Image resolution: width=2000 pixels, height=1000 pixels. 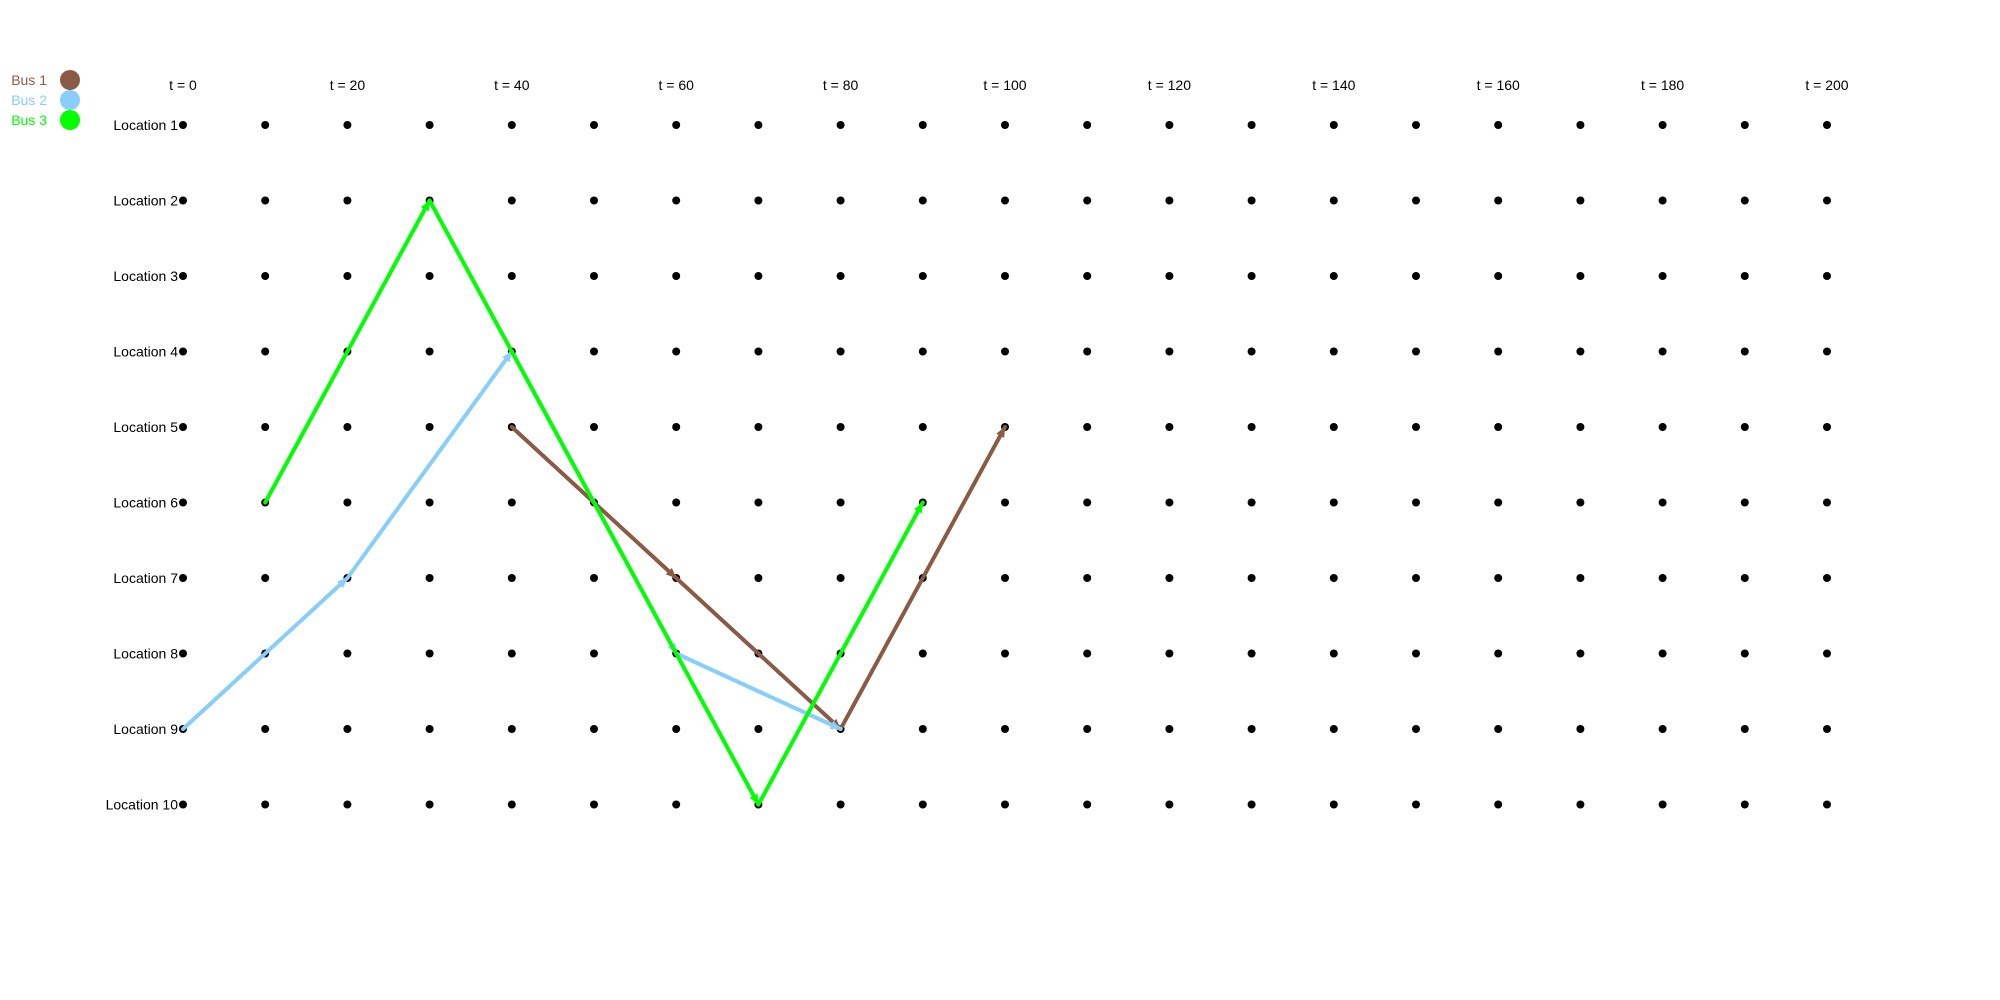 I want to click on location-label: Location 4, so click(x=145, y=352).